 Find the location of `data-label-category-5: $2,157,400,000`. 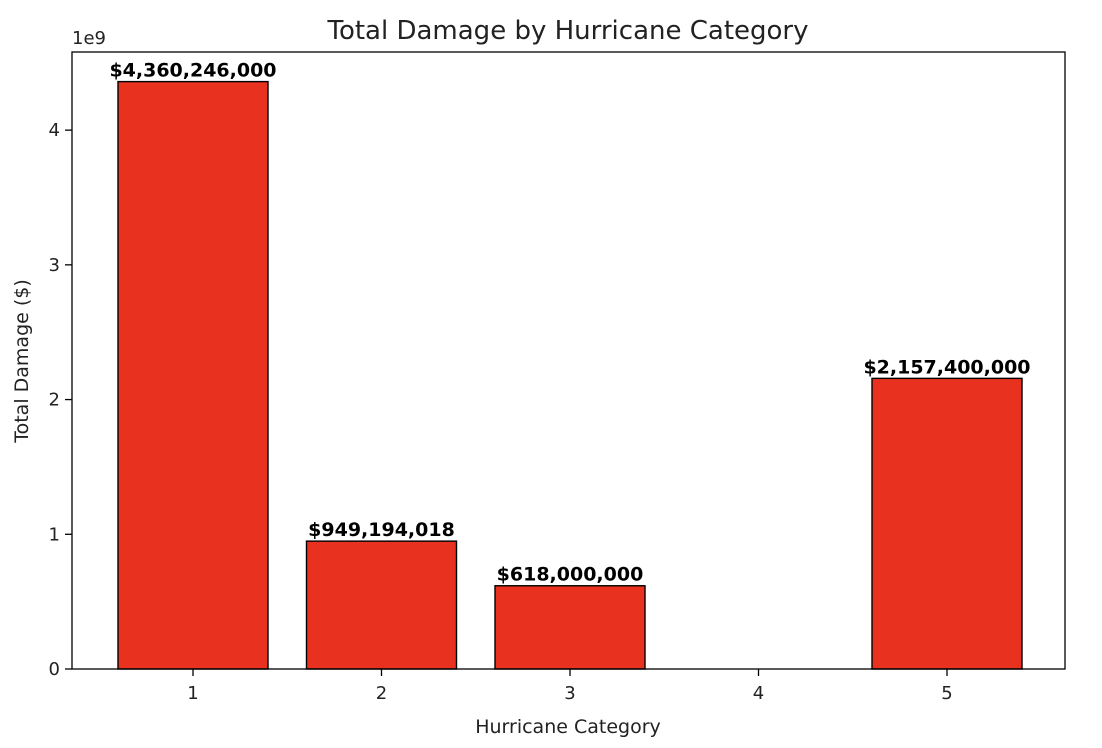

data-label-category-5: $2,157,400,000 is located at coordinates (946, 367).